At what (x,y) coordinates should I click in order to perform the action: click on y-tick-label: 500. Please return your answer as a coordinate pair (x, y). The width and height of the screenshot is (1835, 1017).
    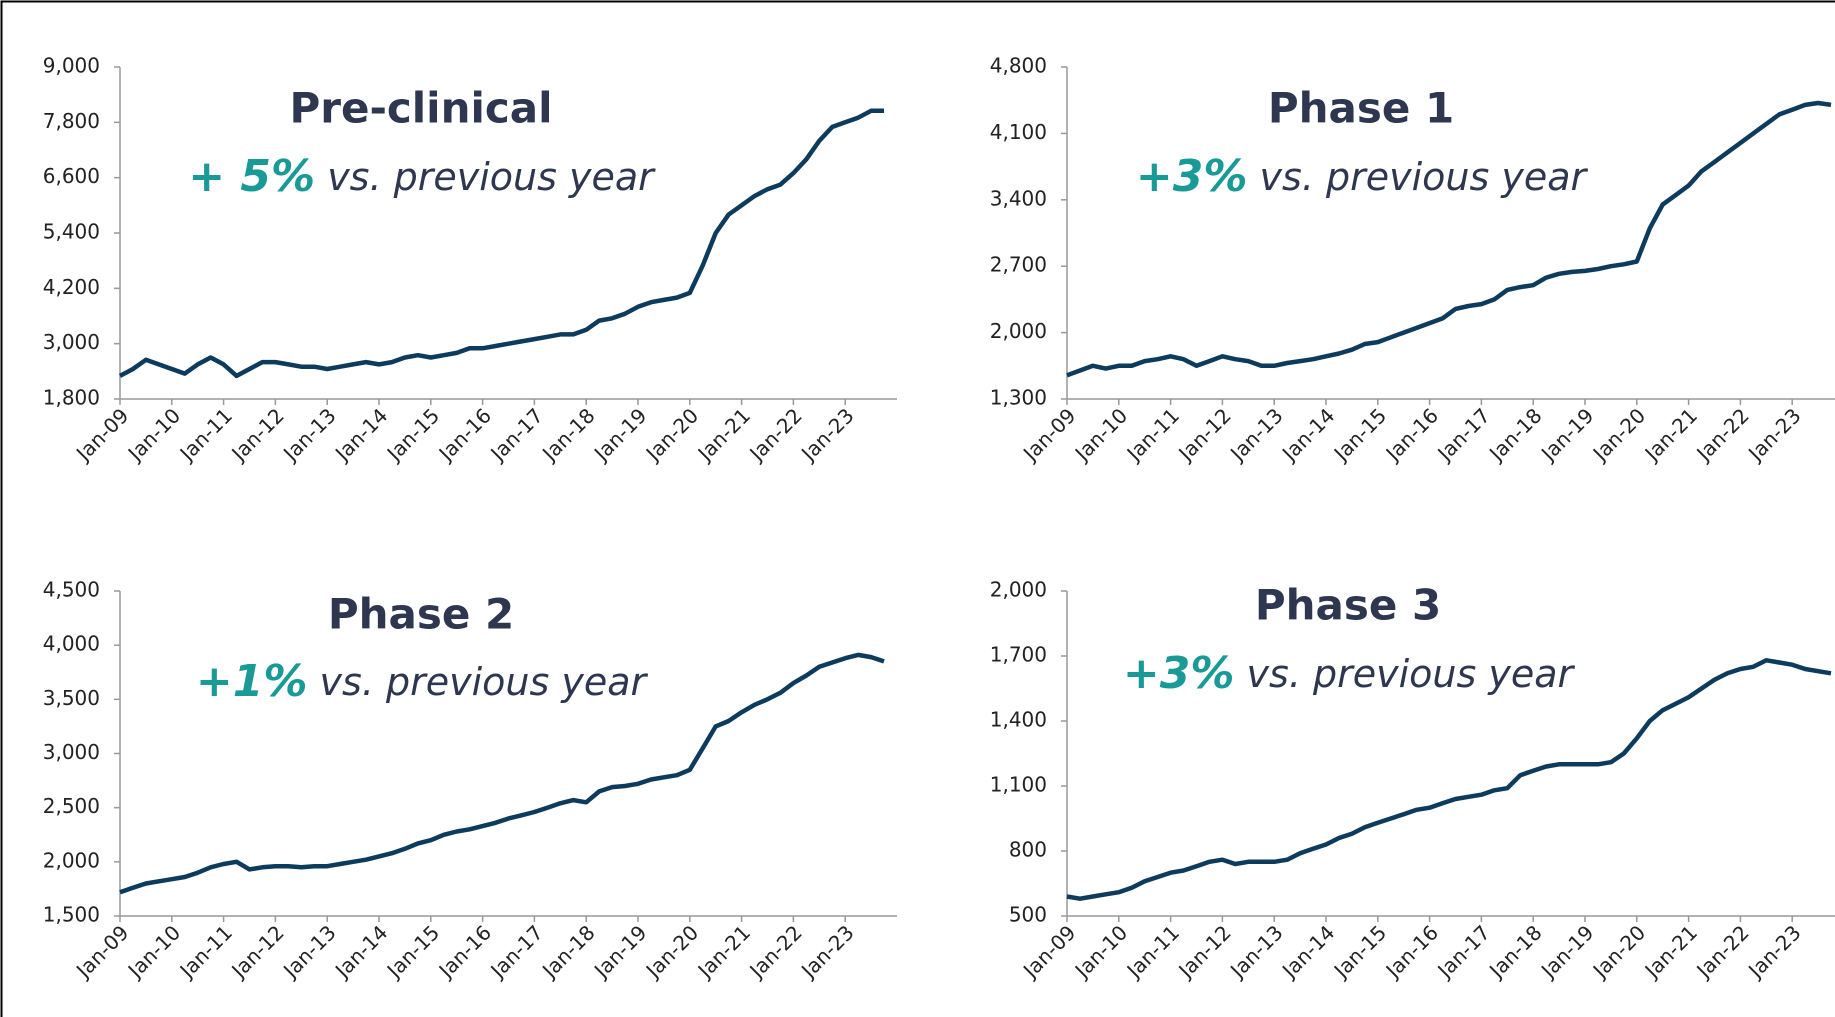
    Looking at the image, I should click on (1028, 915).